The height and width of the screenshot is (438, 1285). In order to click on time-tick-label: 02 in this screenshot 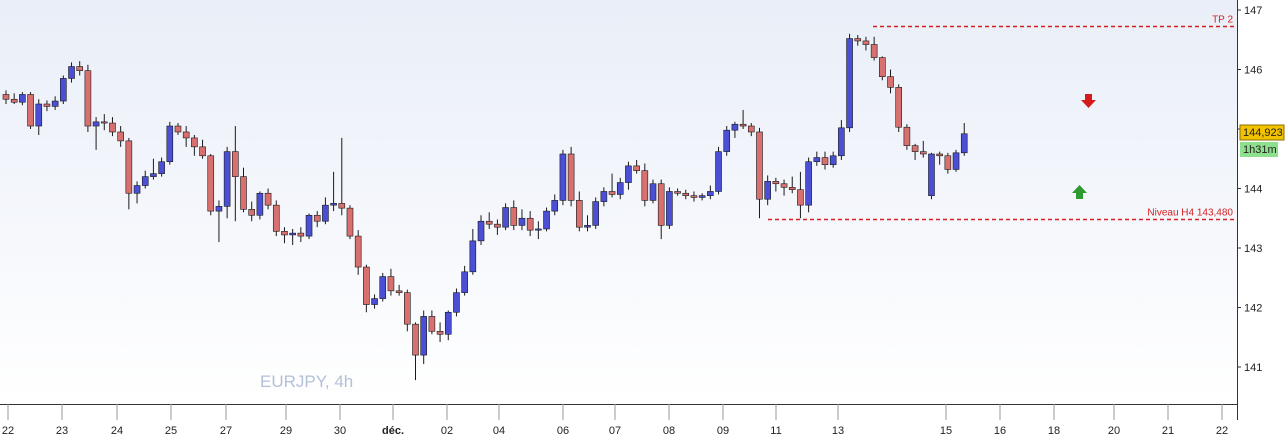, I will do `click(447, 431)`.